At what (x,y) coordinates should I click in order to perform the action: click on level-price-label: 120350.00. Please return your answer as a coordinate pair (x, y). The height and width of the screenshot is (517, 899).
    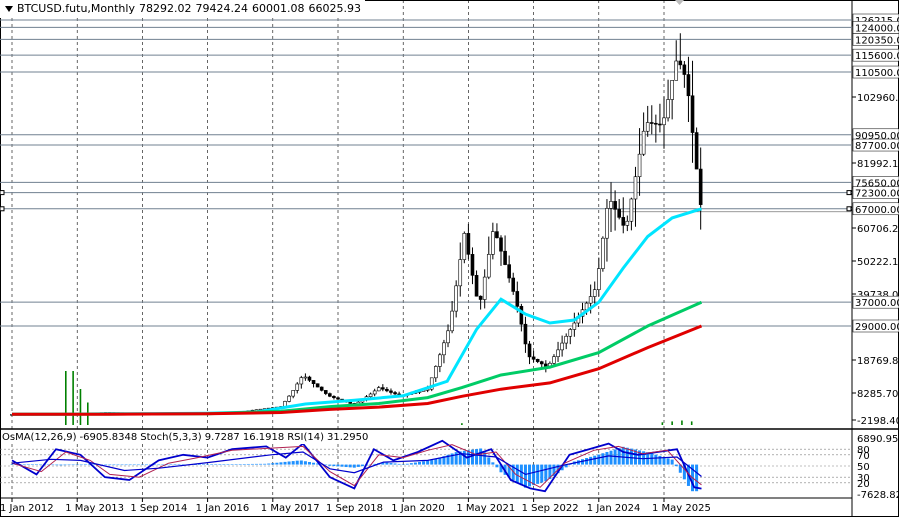
    Looking at the image, I should click on (877, 40).